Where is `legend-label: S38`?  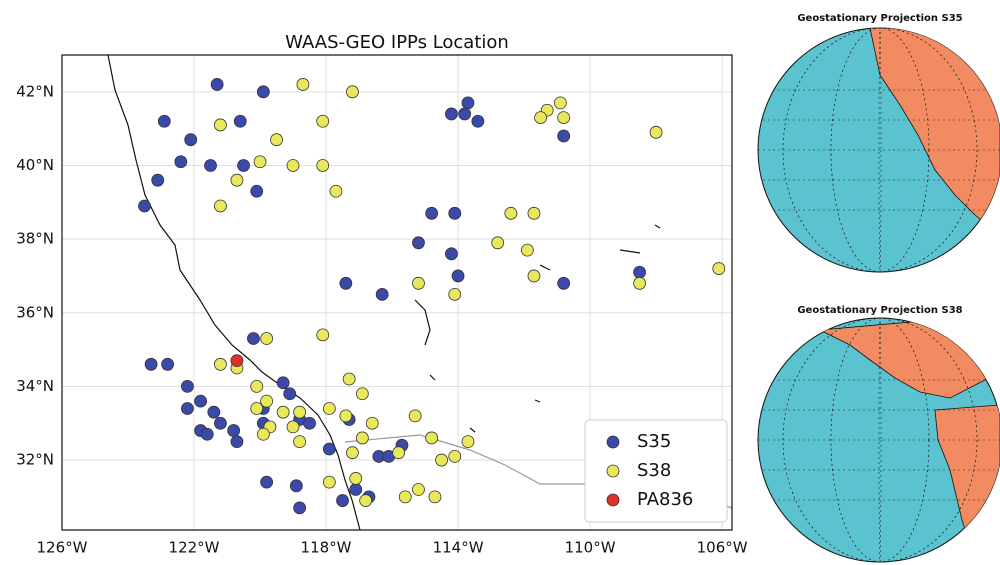
legend-label: S38 is located at coordinates (654, 470).